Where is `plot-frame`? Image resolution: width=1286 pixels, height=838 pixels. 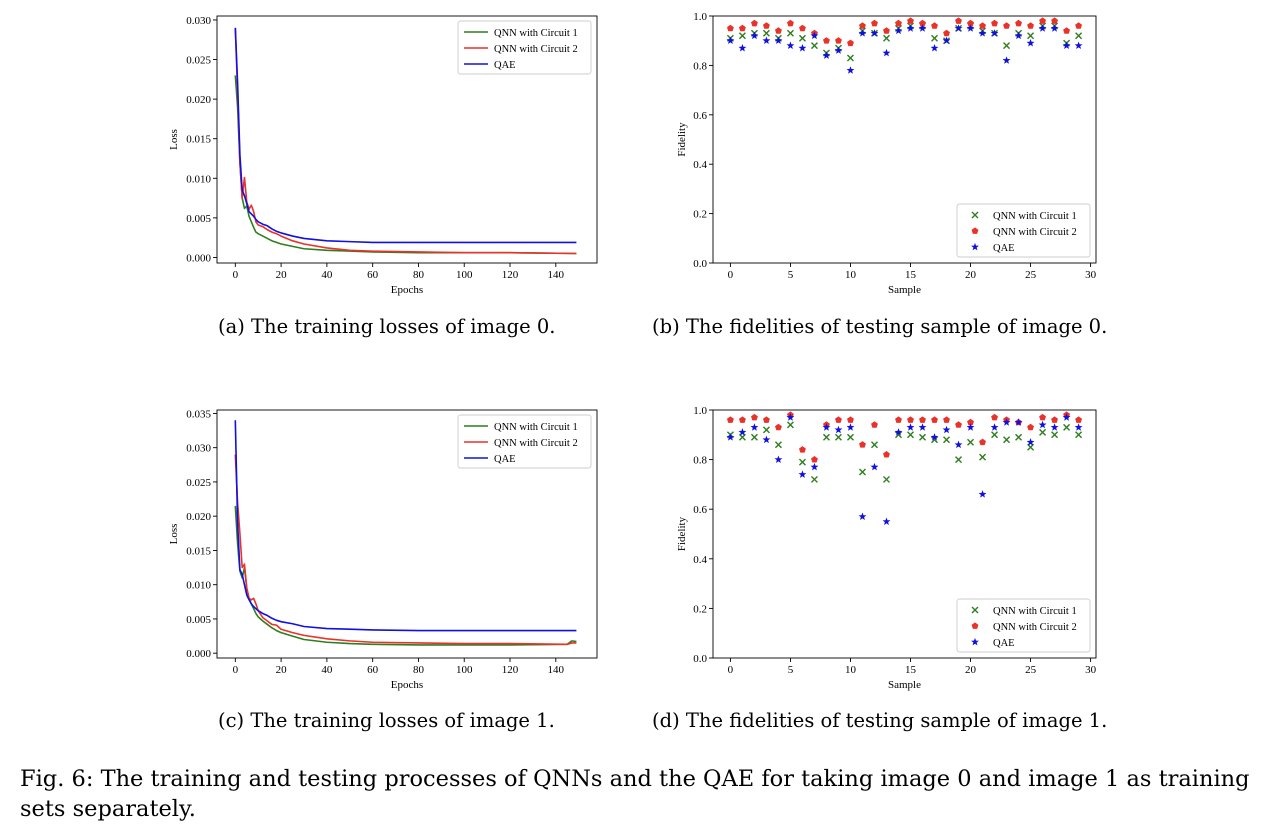
plot-frame is located at coordinates (407, 534).